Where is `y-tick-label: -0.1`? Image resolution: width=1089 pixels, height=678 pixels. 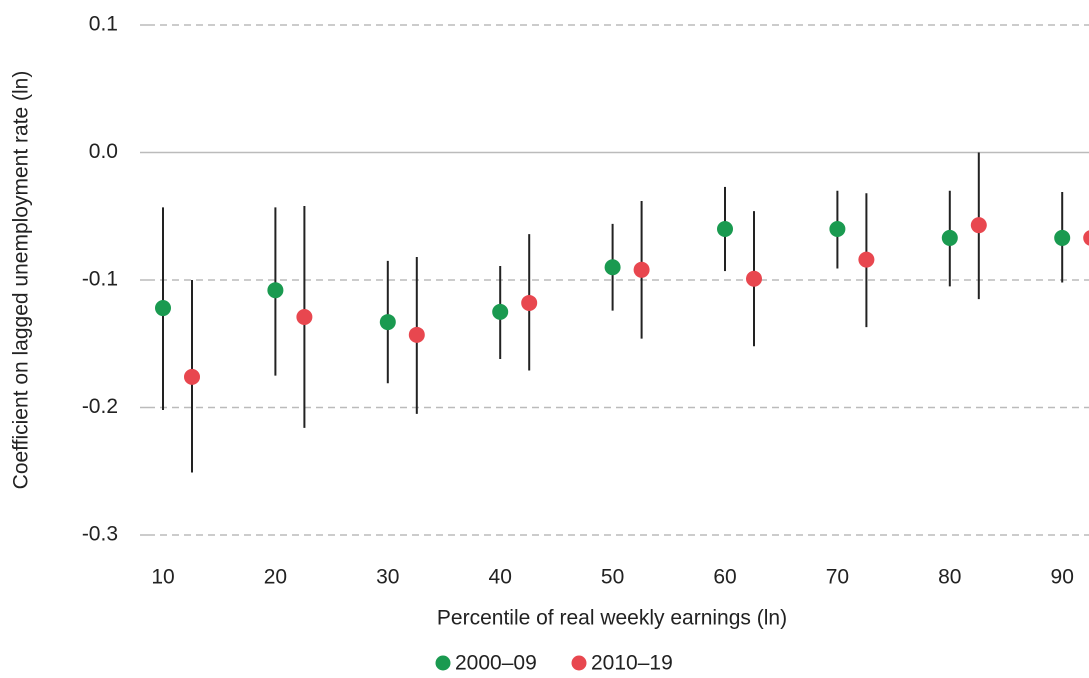 y-tick-label: -0.1 is located at coordinates (100, 279).